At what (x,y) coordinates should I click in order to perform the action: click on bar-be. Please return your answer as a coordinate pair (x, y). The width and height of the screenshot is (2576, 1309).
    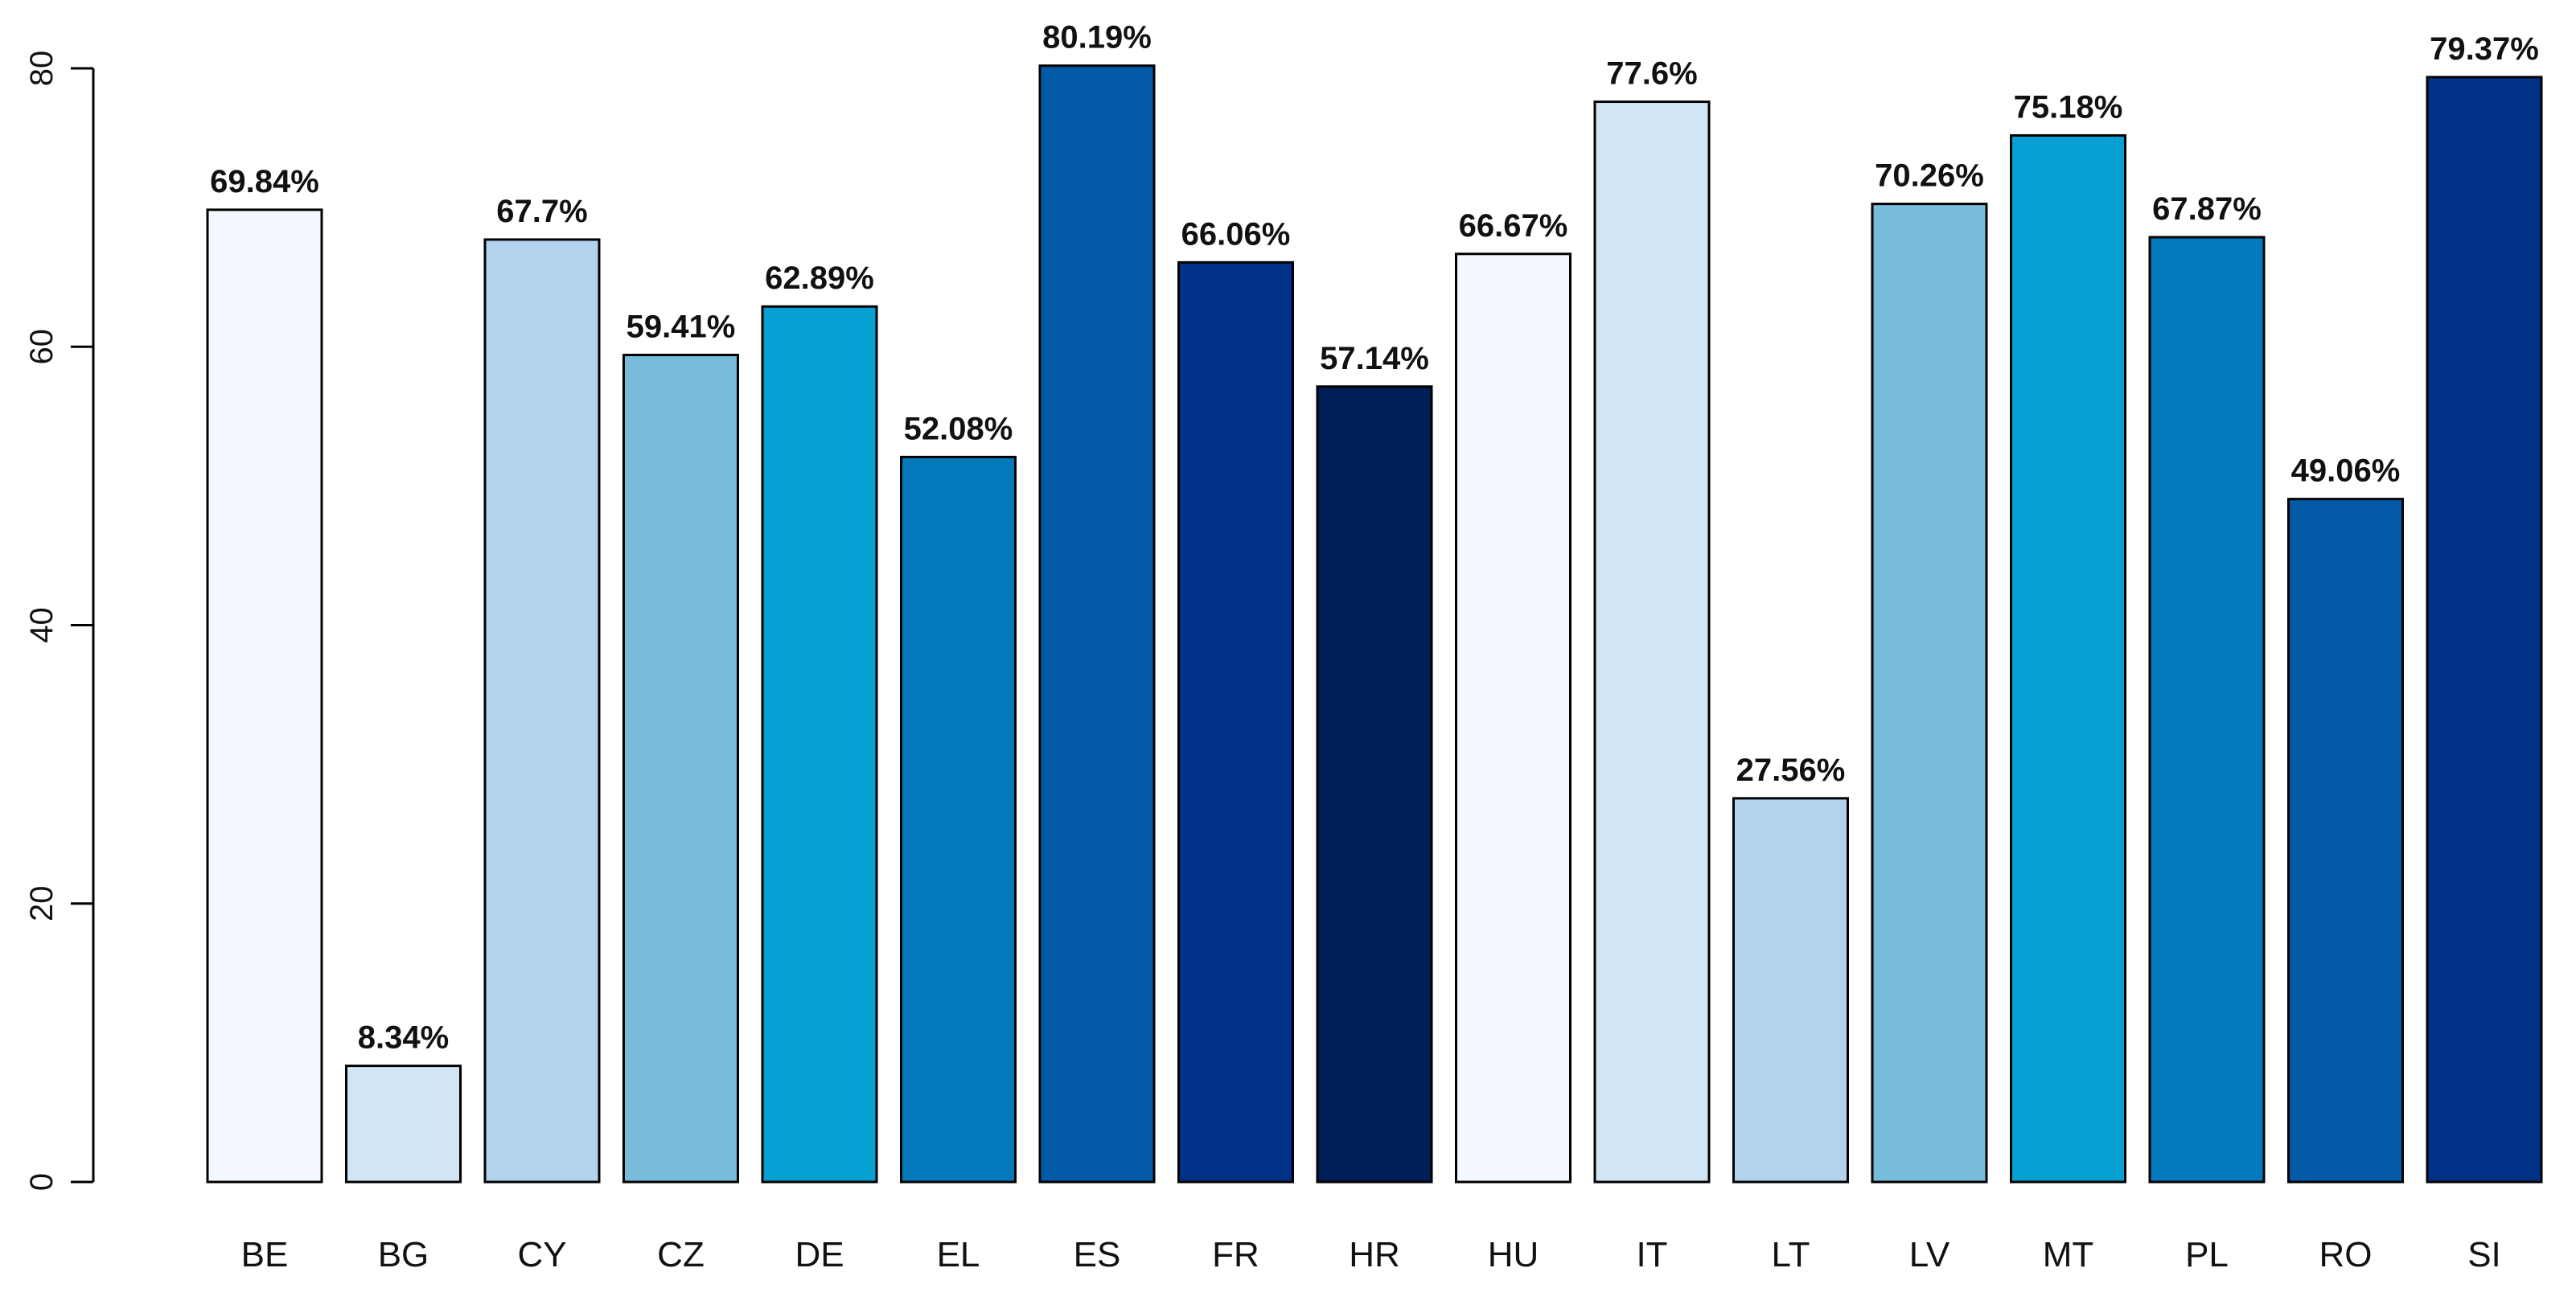
    Looking at the image, I should click on (264, 696).